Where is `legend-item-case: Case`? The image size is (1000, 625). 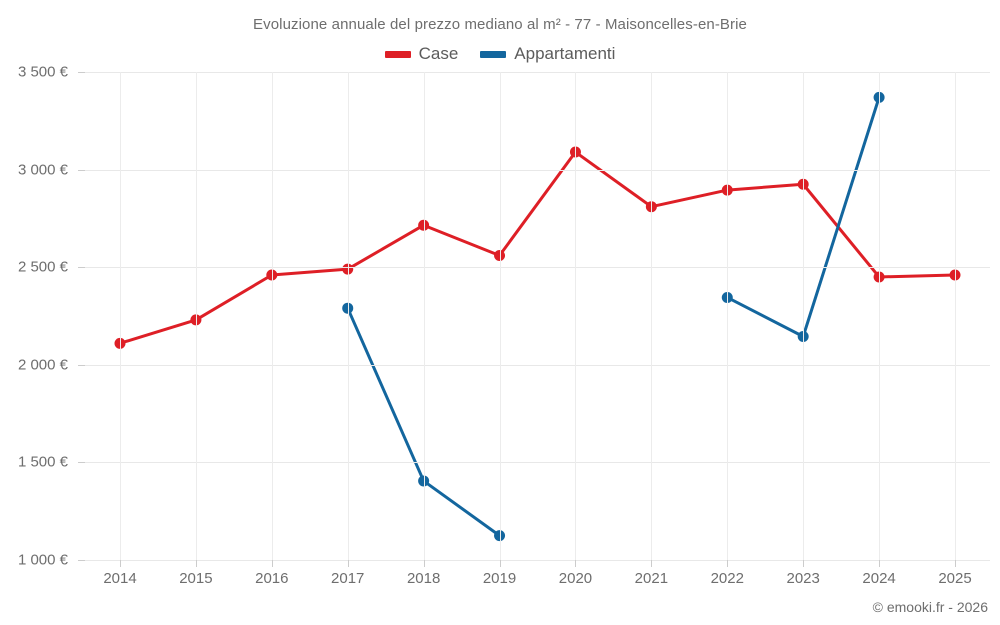 legend-item-case: Case is located at coordinates (421, 54).